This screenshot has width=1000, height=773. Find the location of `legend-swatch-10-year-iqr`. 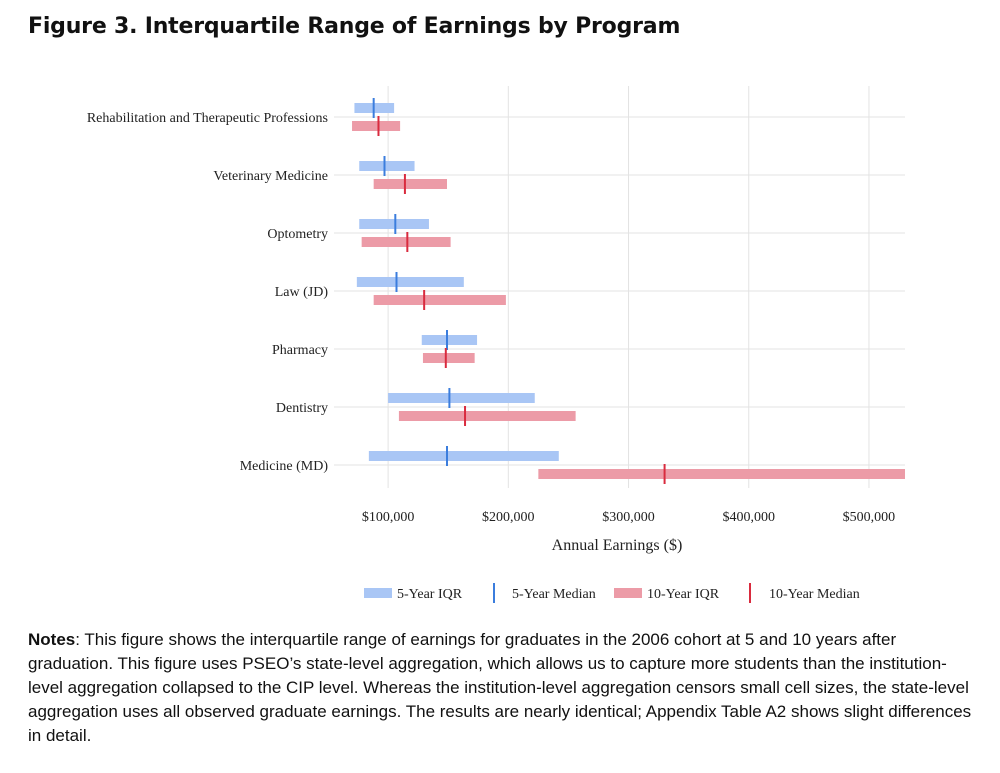

legend-swatch-10-year-iqr is located at coordinates (628, 593).